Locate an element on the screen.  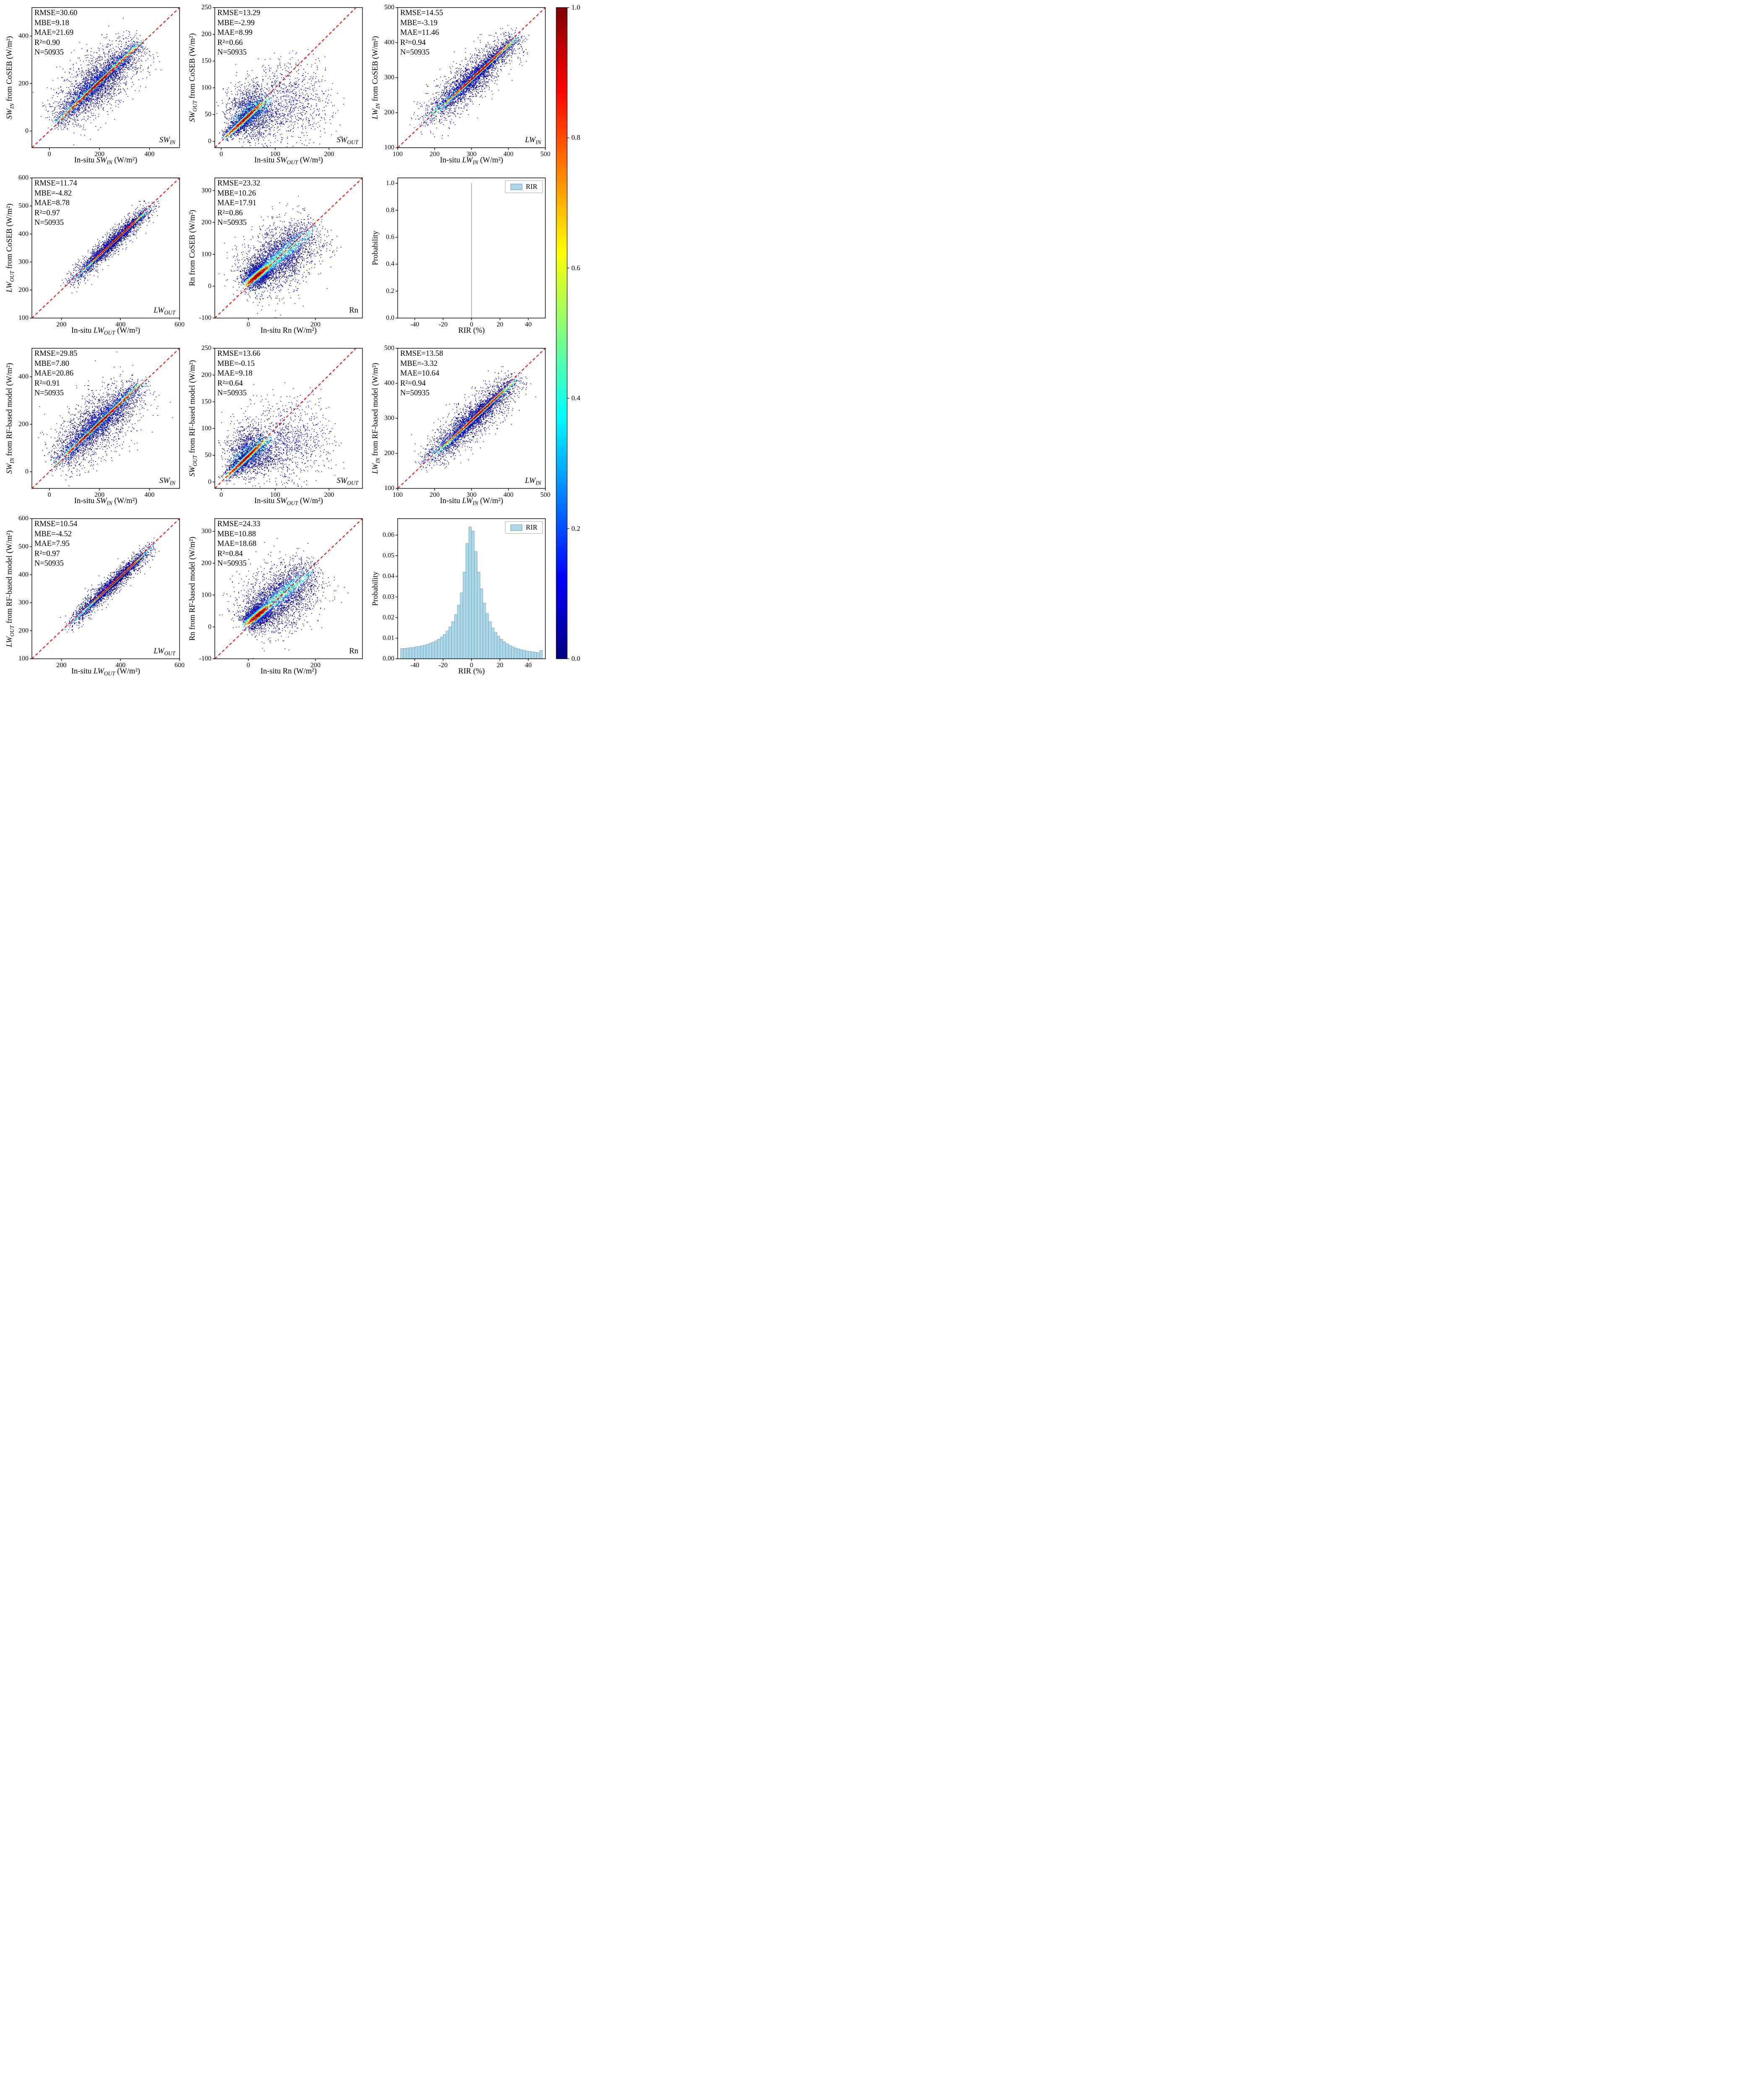
y-axis-label: SWOUT from RF-based model (W/m²) is located at coordinates (193, 418).